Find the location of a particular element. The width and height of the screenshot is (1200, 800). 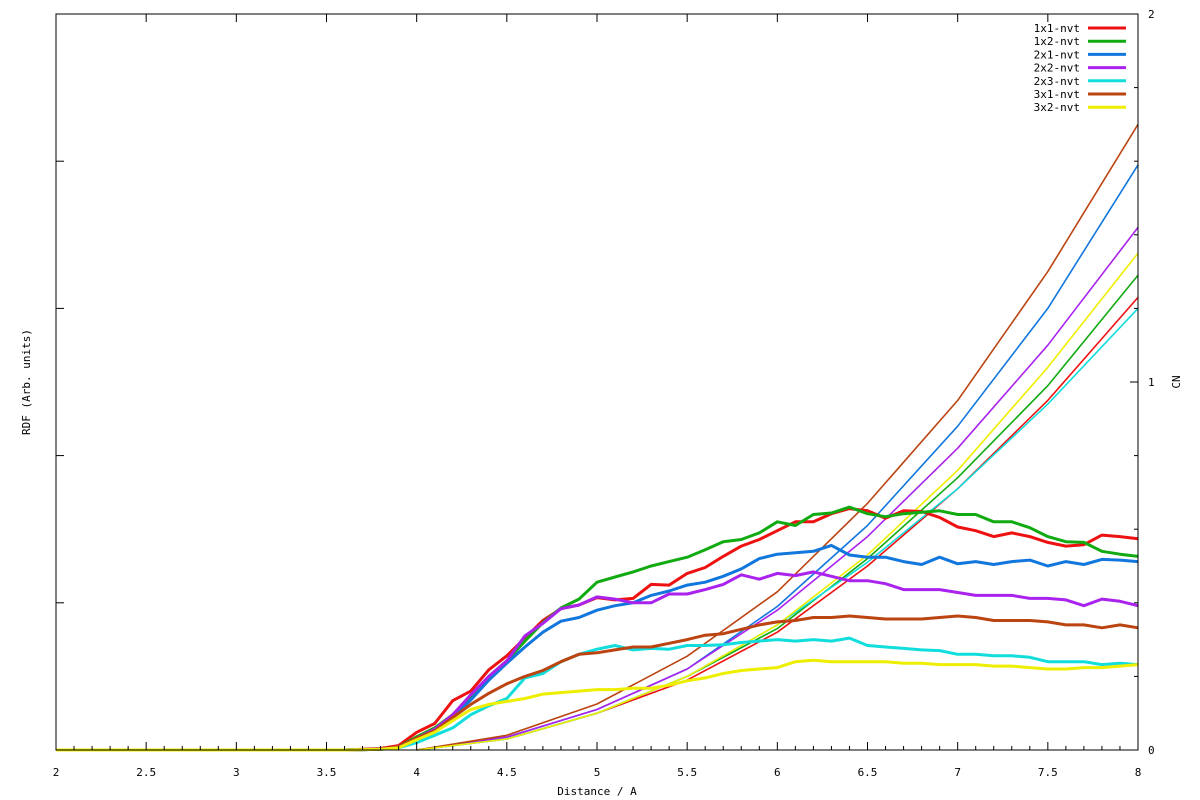

legend-label: 1x1-nvt is located at coordinates (1057, 28).